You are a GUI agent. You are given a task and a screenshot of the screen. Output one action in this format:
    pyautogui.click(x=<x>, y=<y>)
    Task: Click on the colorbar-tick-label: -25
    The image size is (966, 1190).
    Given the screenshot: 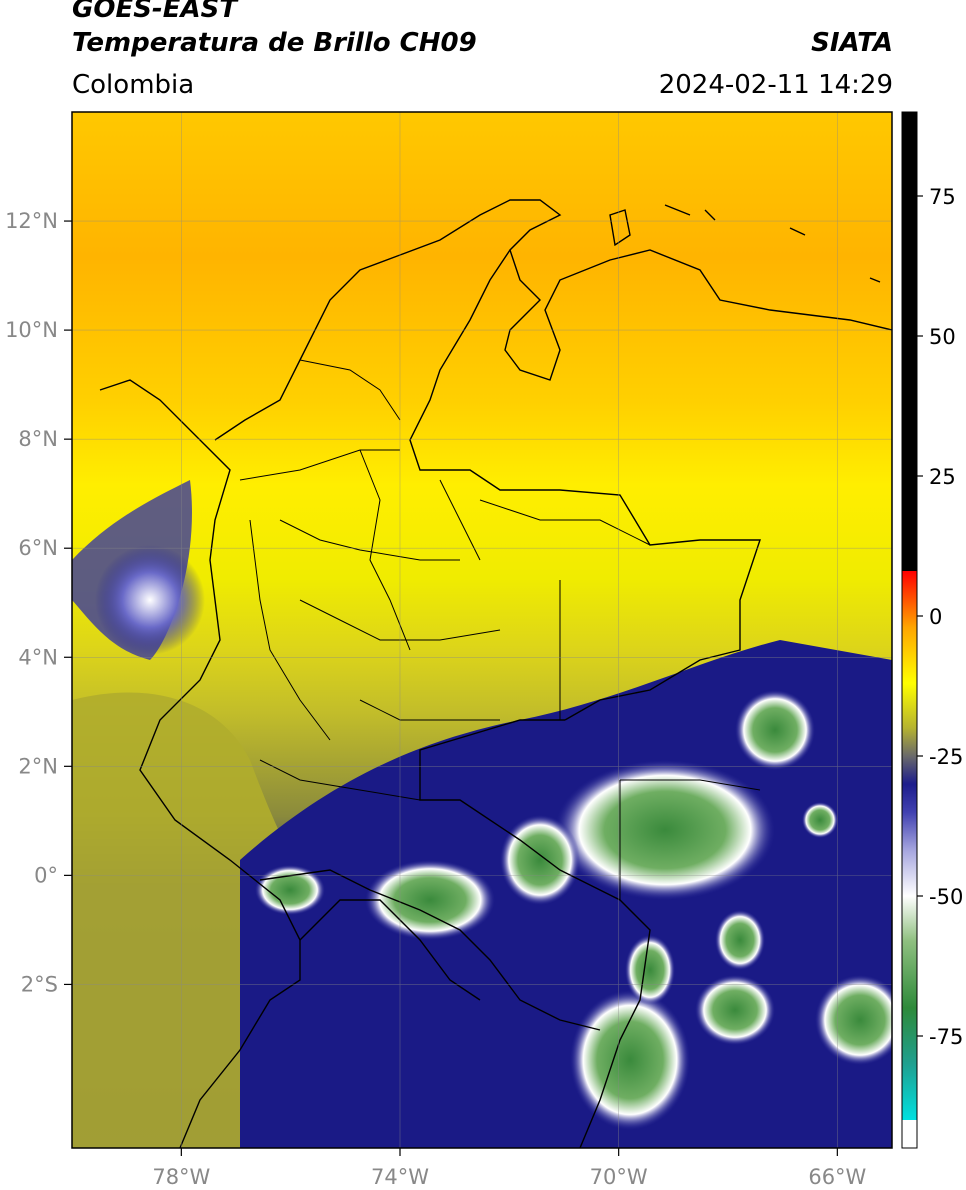 What is the action you would take?
    pyautogui.click(x=946, y=757)
    